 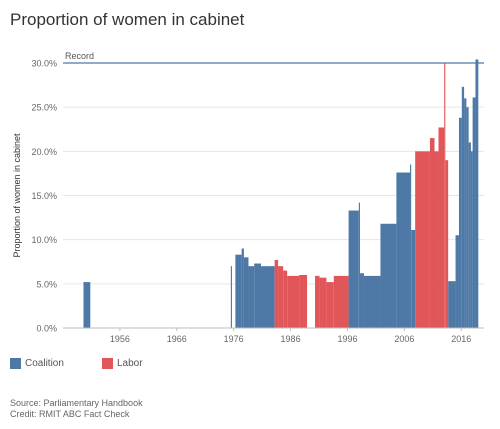 What do you see at coordinates (46, 329) in the screenshot?
I see `y-tick-label: 0.0%` at bounding box center [46, 329].